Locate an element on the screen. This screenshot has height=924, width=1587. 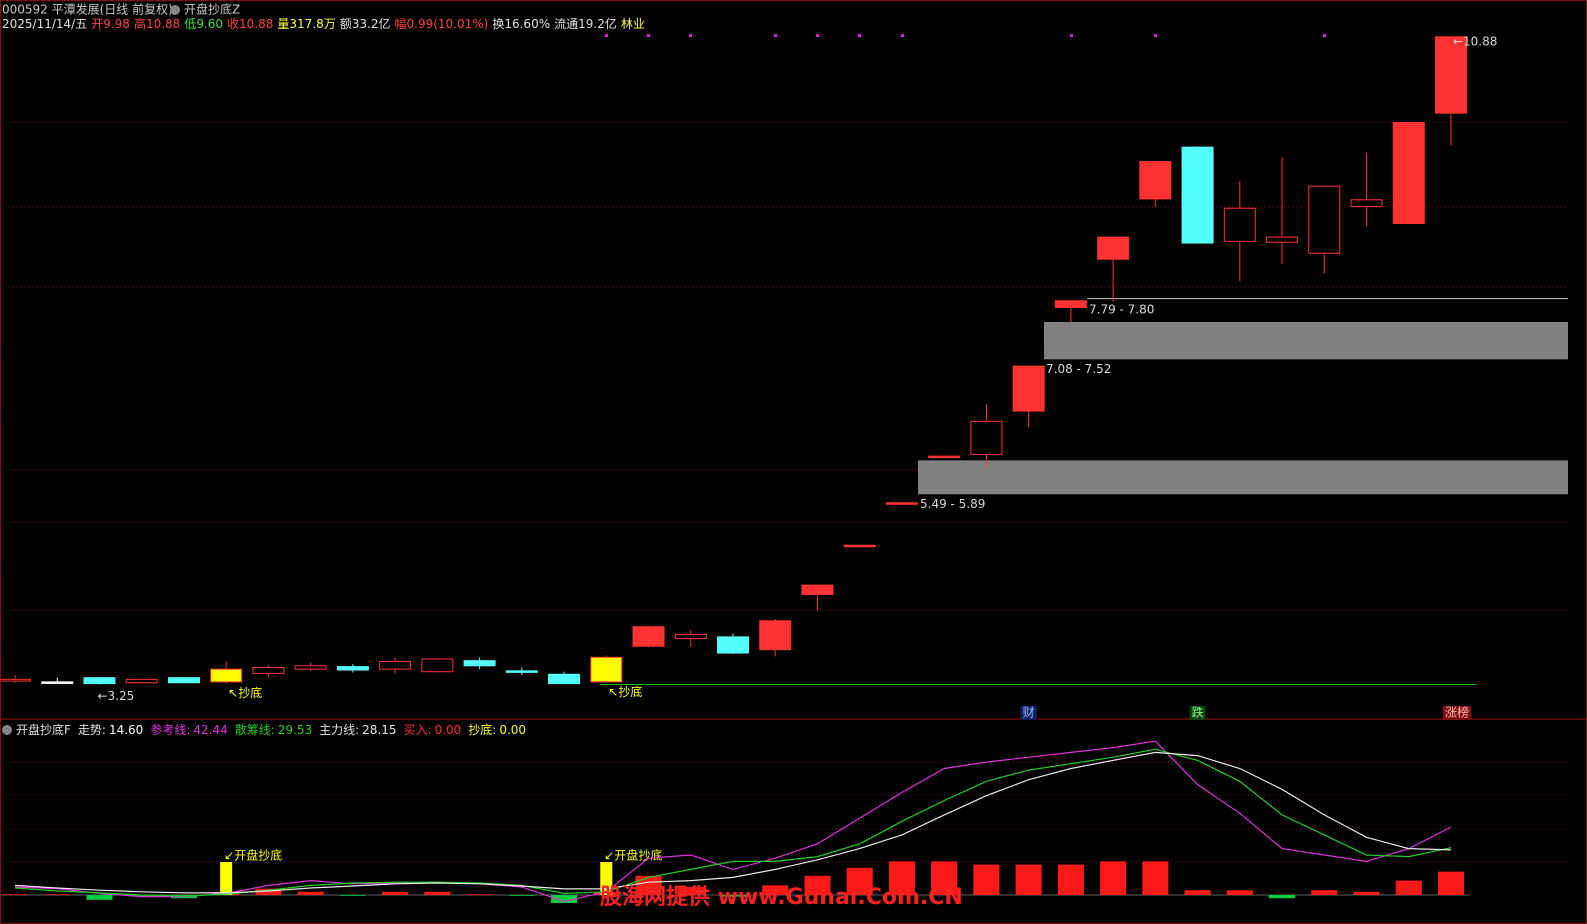
high-label: ←10.88 is located at coordinates (1475, 41).